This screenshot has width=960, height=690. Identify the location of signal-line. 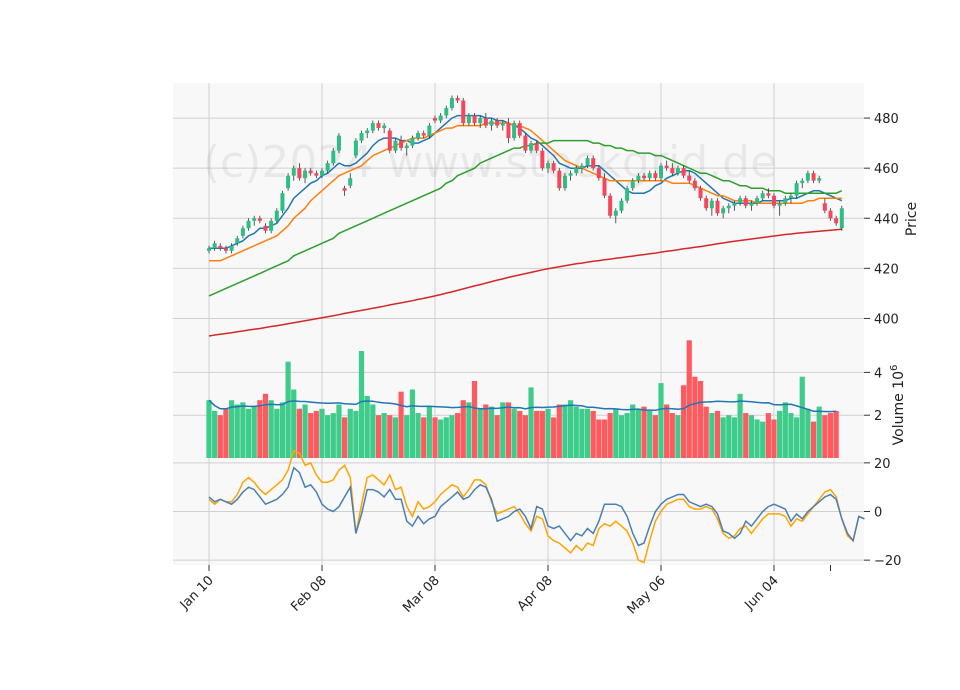
(536, 506).